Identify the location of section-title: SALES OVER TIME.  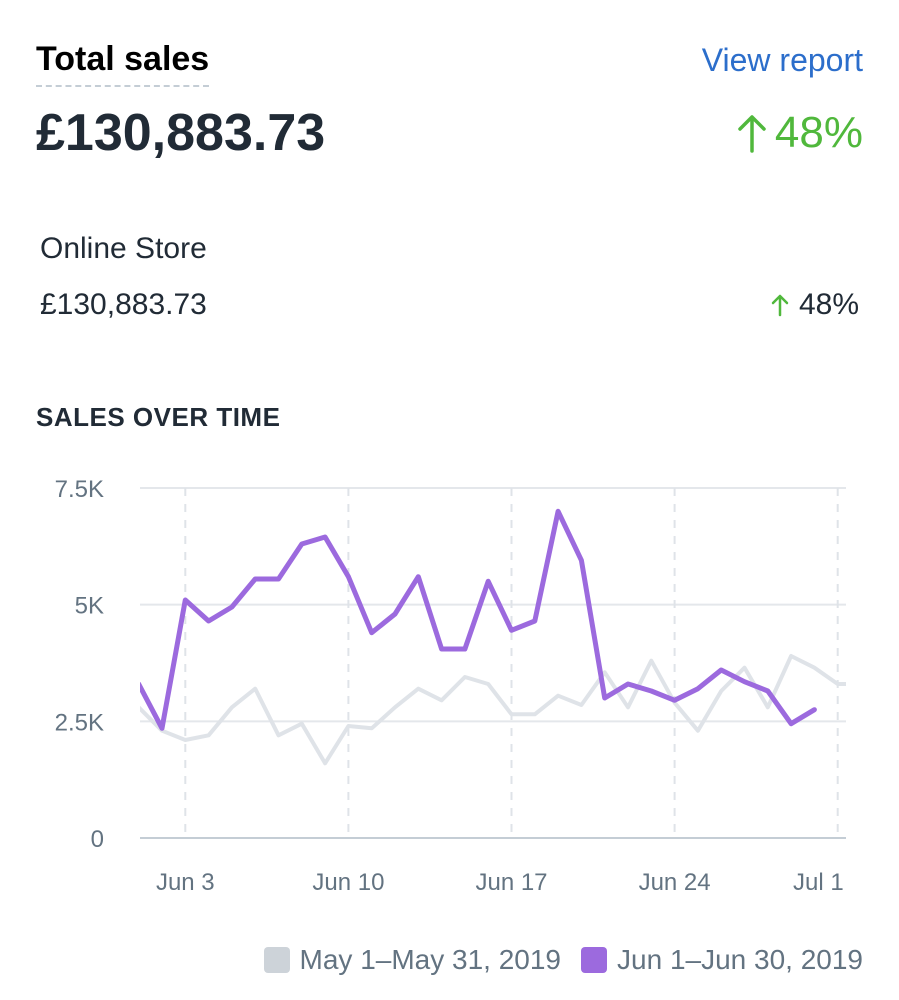
(158, 417).